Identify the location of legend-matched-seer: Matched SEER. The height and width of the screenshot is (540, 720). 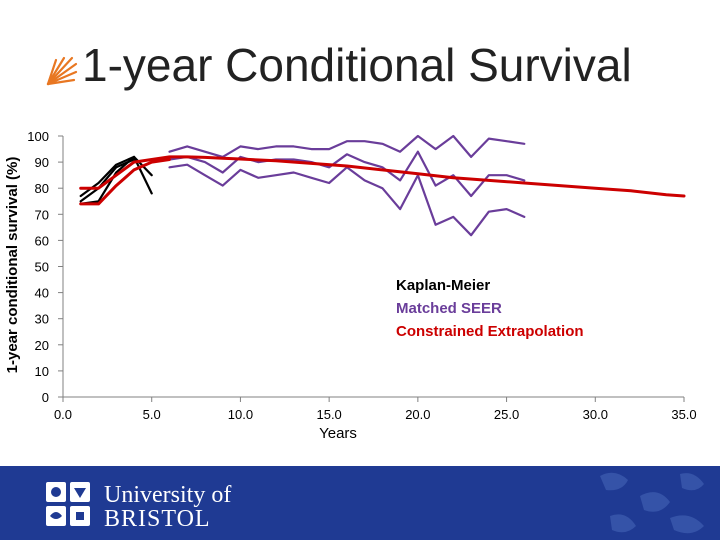
(449, 308).